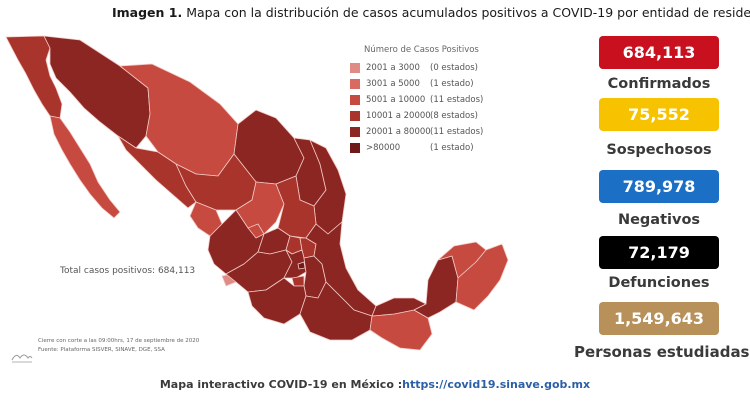  Describe the element at coordinates (34, 77) in the screenshot. I see `state-baja-california` at that location.